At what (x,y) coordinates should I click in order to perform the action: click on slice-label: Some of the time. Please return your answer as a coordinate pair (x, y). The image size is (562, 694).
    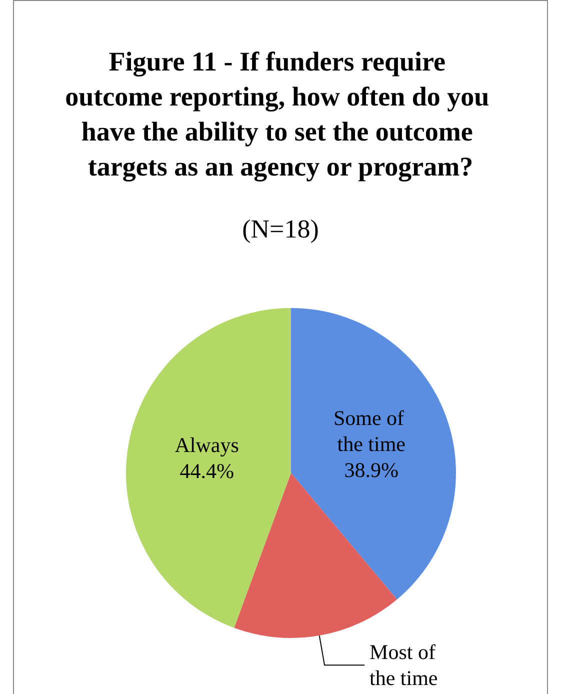
    Looking at the image, I should click on (371, 431).